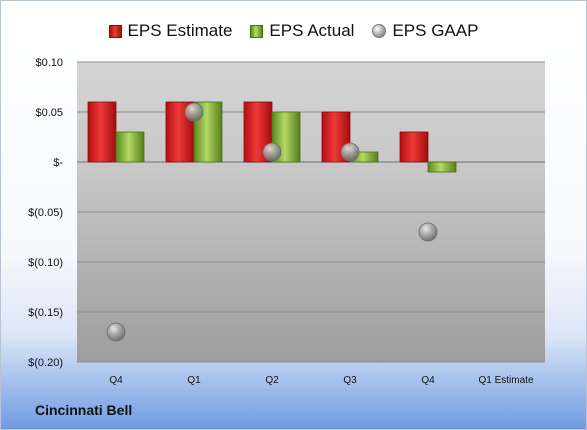  I want to click on company-label: Cincinnati Bell, so click(84, 410).